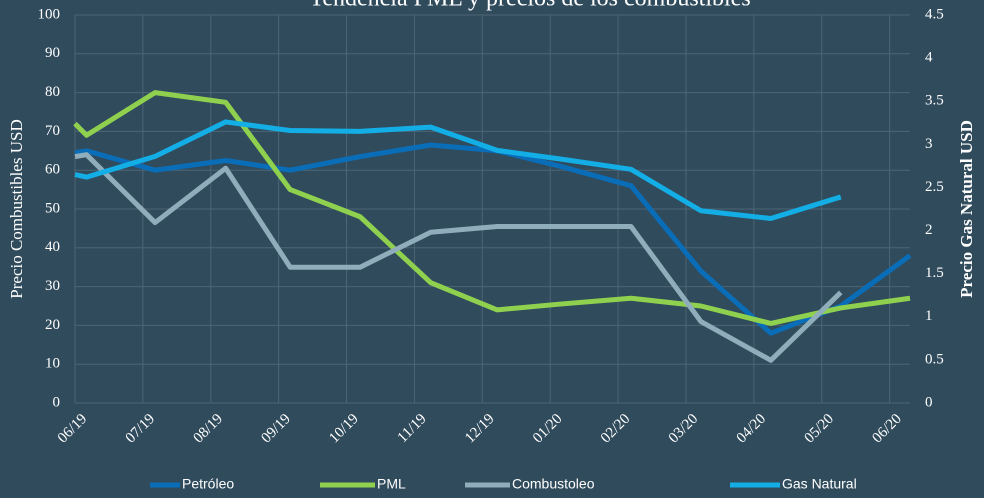 The width and height of the screenshot is (984, 498). I want to click on y-axis-label: Precio Combustibles USD, so click(16, 208).